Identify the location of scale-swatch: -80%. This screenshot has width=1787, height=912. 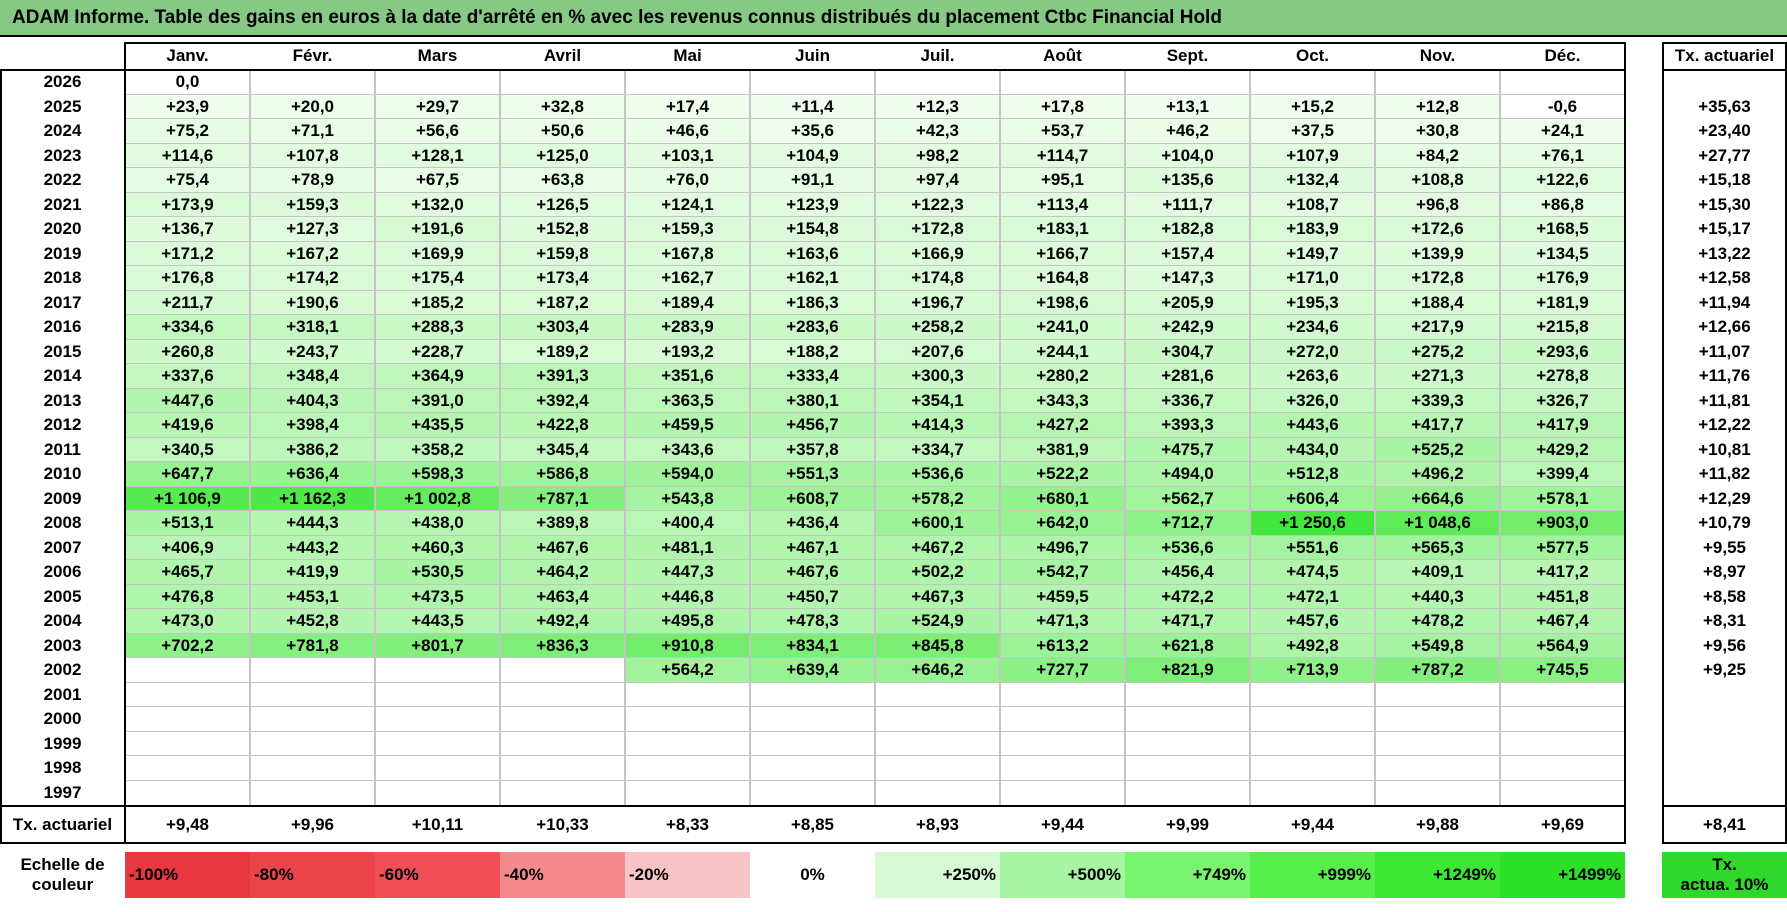
(312, 875).